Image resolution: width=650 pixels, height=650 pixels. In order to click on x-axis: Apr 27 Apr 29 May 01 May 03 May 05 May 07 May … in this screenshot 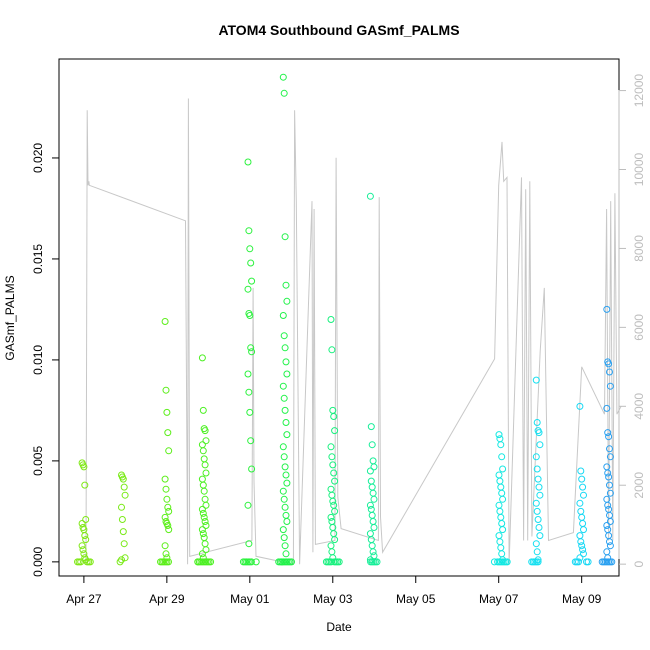, I will do `click(334, 590)`.